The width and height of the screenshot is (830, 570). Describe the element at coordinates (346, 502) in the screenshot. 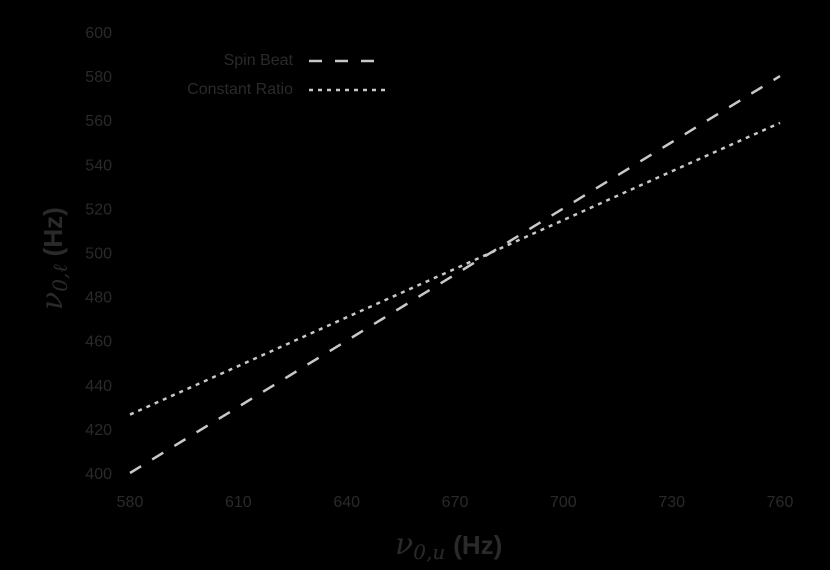

I see `x-tick-label: 640` at that location.